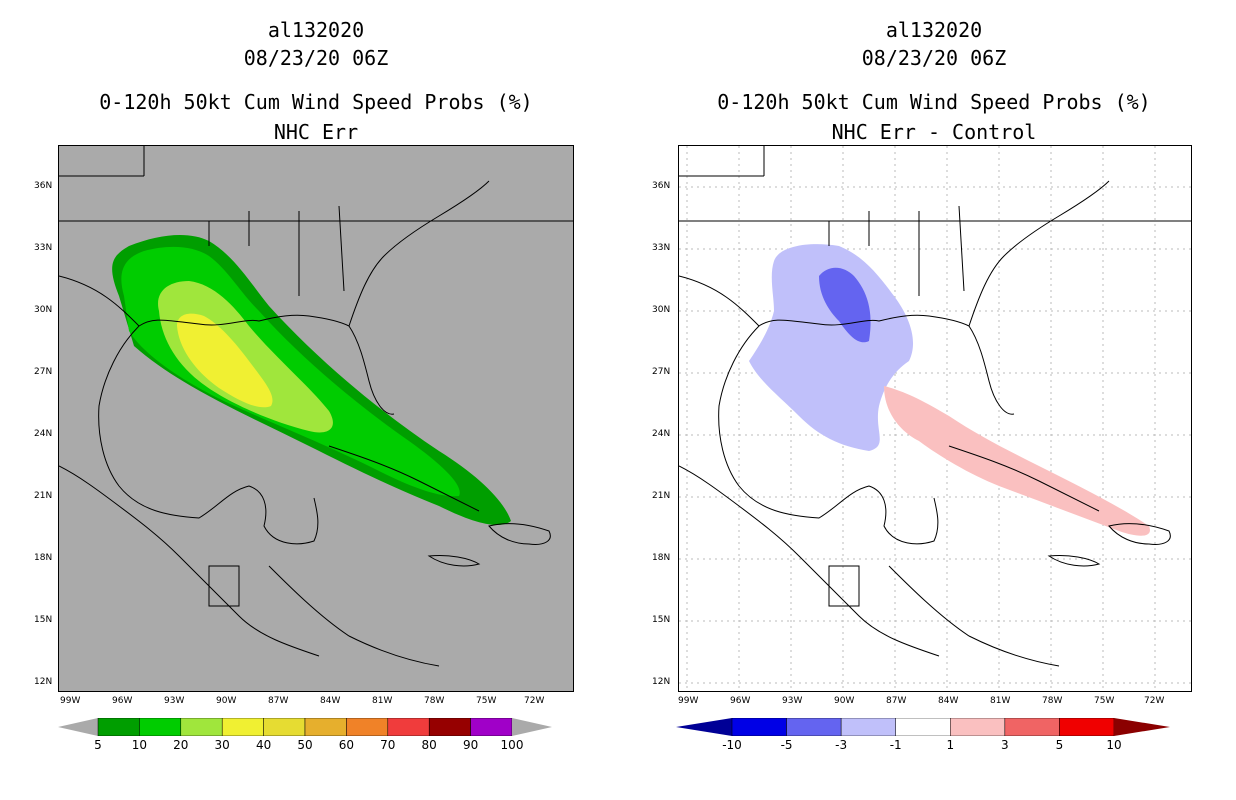 This screenshot has width=1236, height=800. What do you see at coordinates (661, 620) in the screenshot?
I see `right-lat-tick: 15N` at bounding box center [661, 620].